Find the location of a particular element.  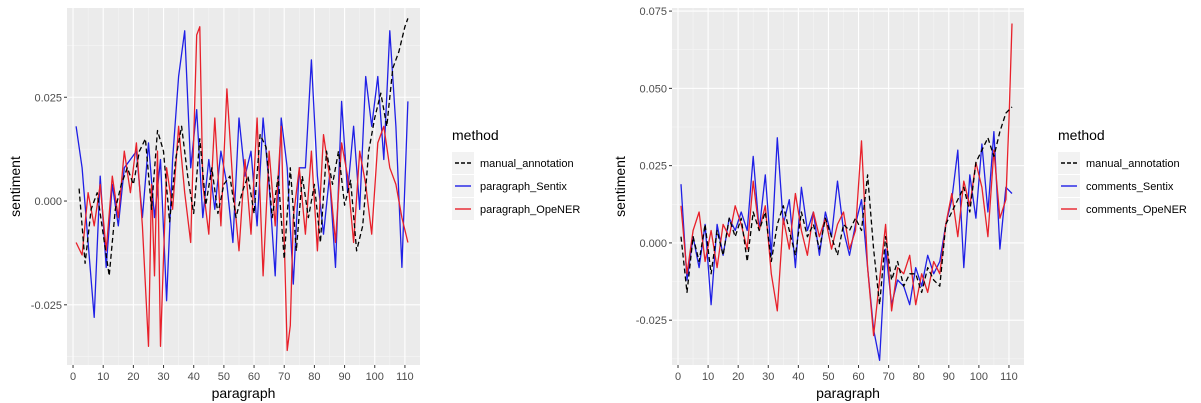

left-legend-label: manual_annotation is located at coordinates (527, 164).